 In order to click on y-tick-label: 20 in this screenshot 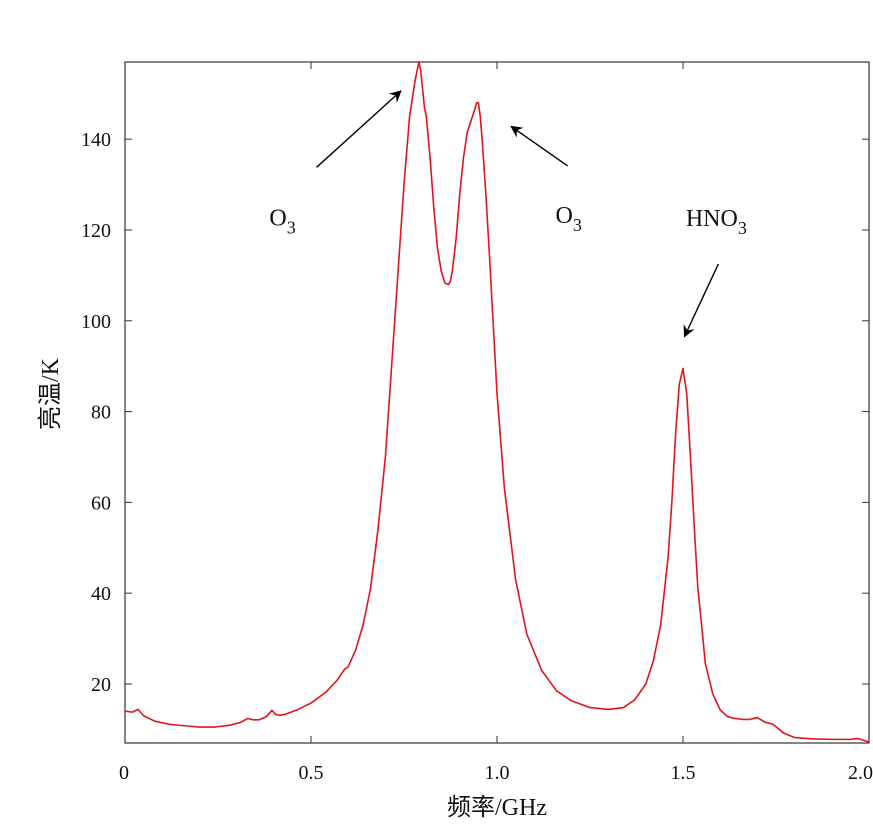, I will do `click(101, 685)`.